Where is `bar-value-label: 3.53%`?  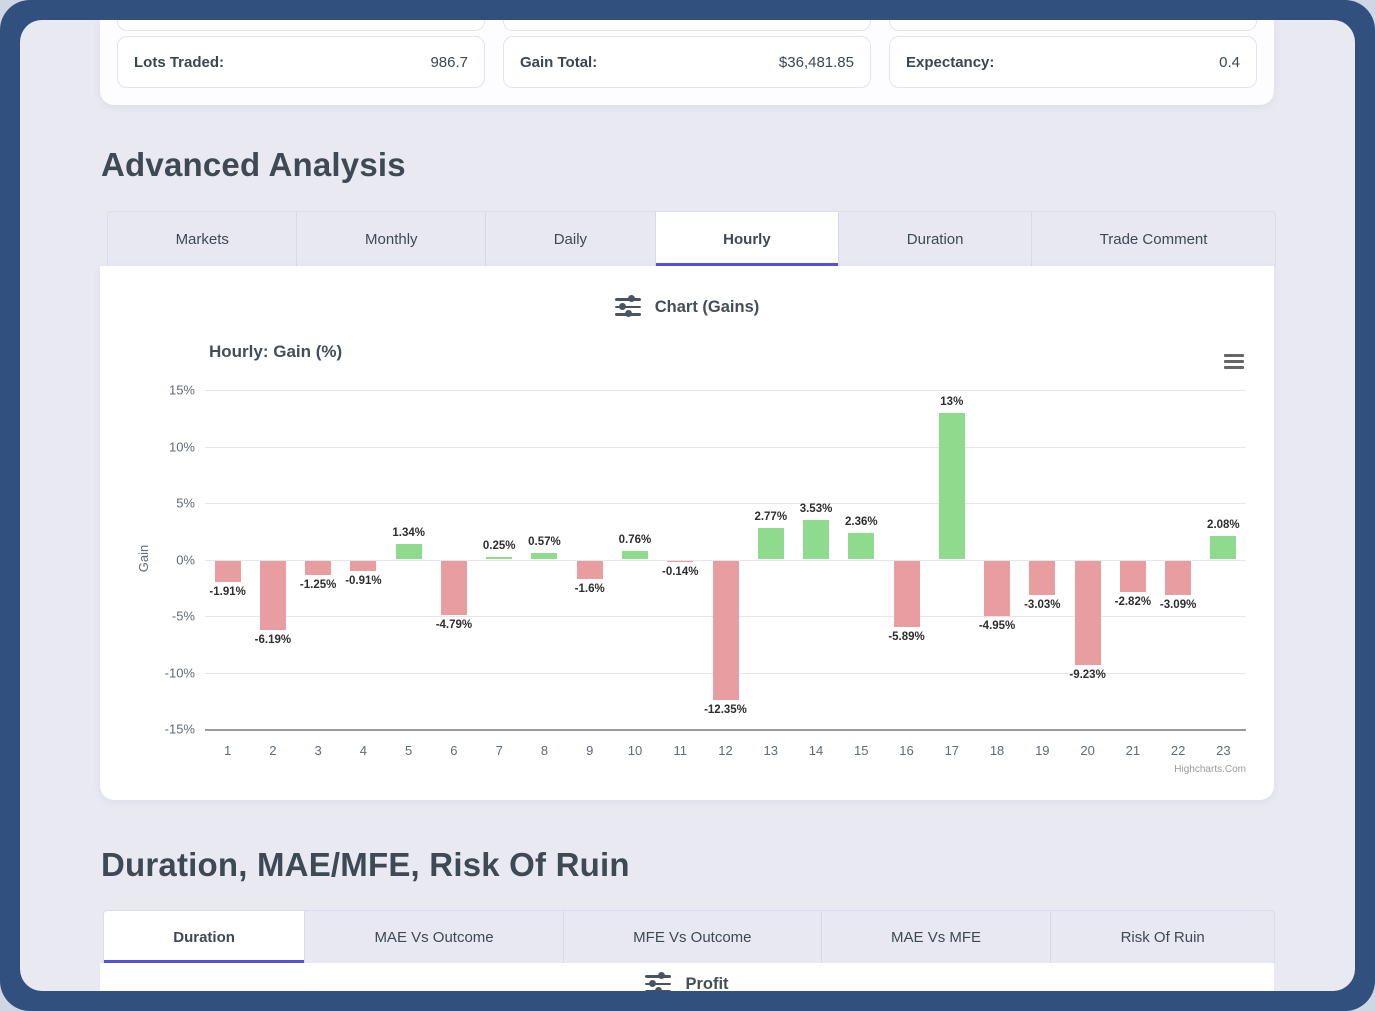 bar-value-label: 3.53% is located at coordinates (816, 508).